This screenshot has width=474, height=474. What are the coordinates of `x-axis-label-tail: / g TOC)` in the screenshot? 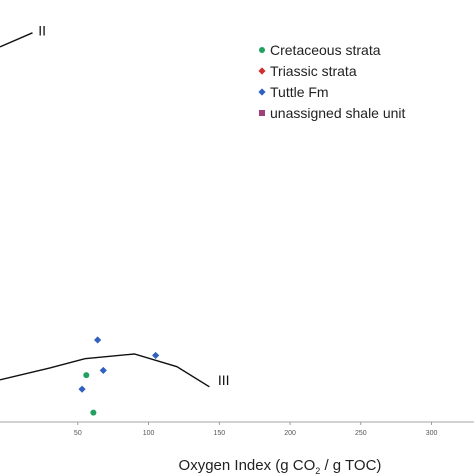 It's located at (350, 465).